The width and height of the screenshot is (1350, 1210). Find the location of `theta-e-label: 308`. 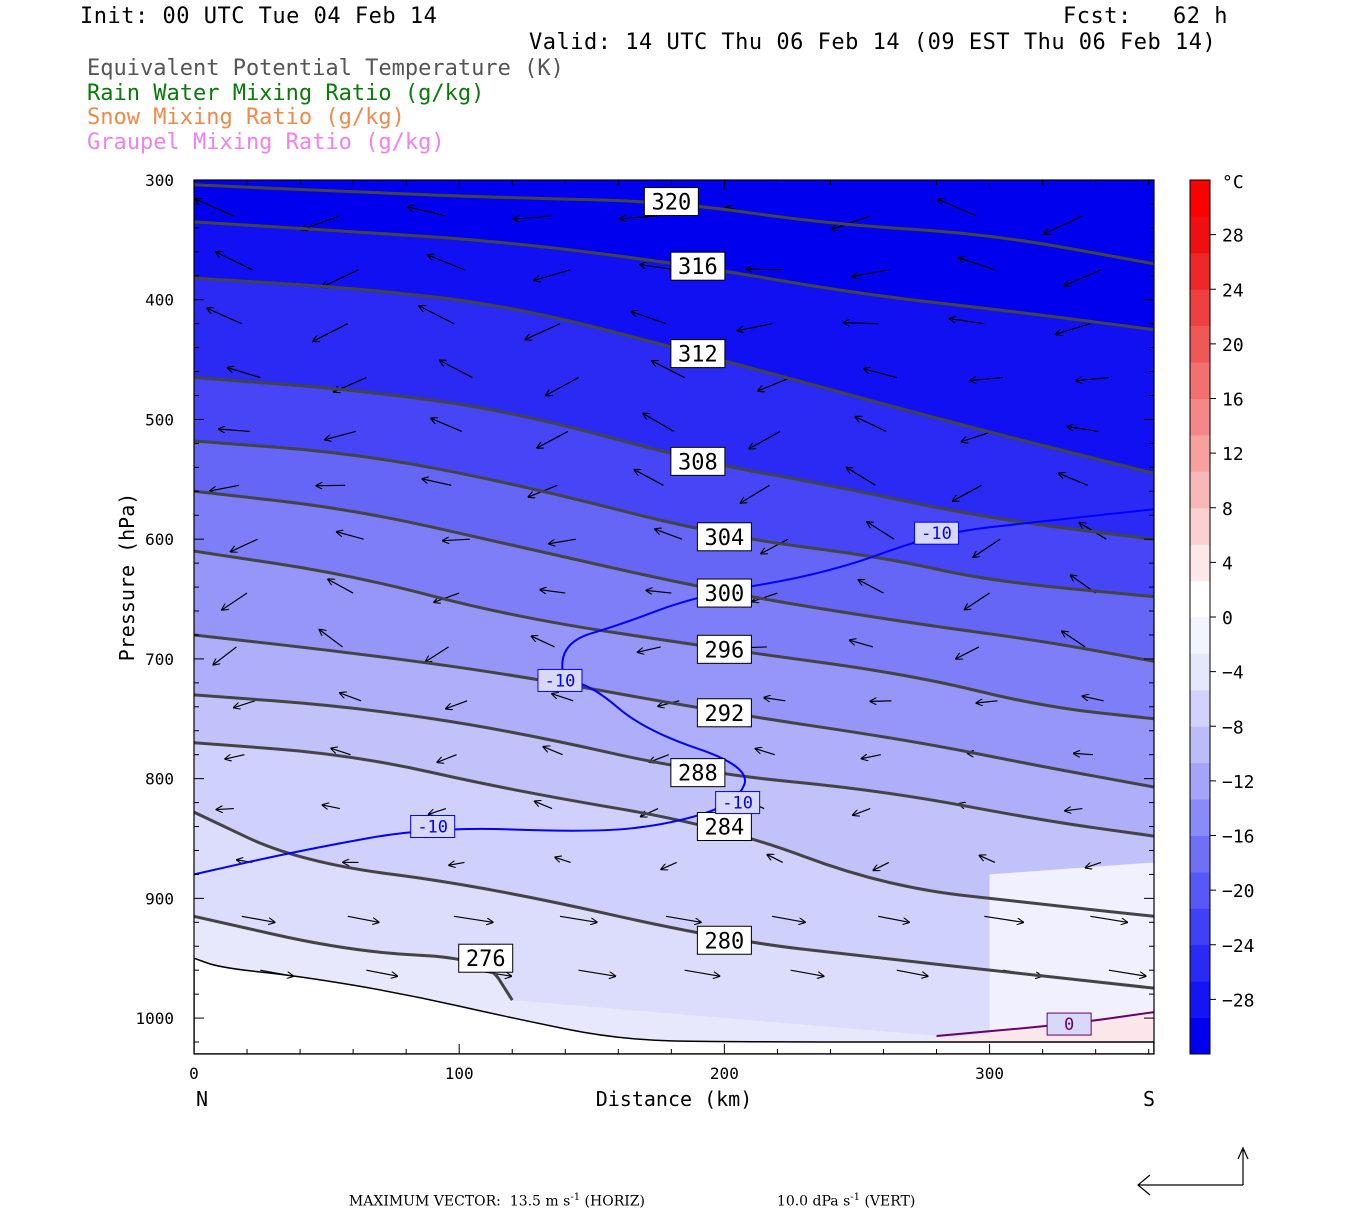

theta-e-label: 308 is located at coordinates (698, 461).